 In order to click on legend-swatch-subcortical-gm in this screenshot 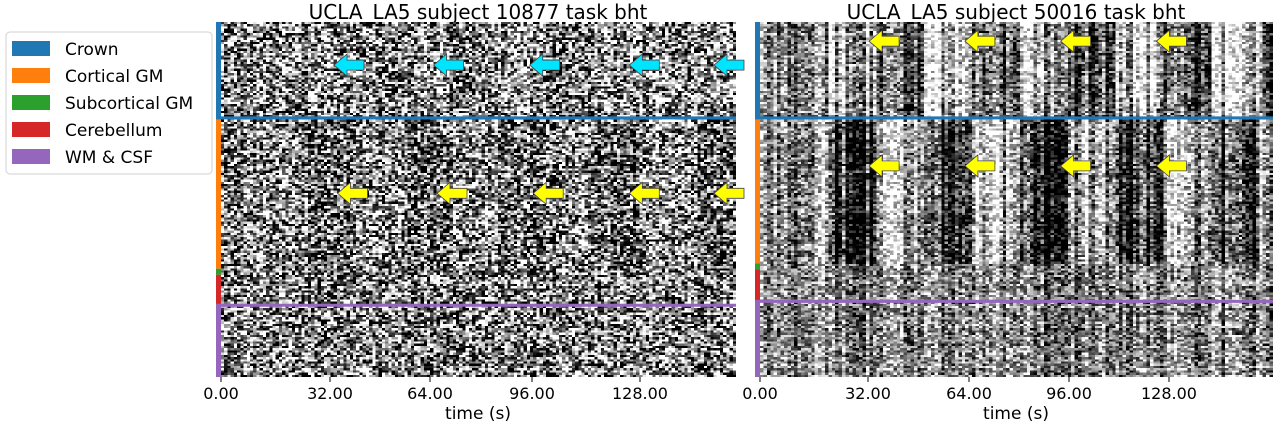, I will do `click(31, 102)`.